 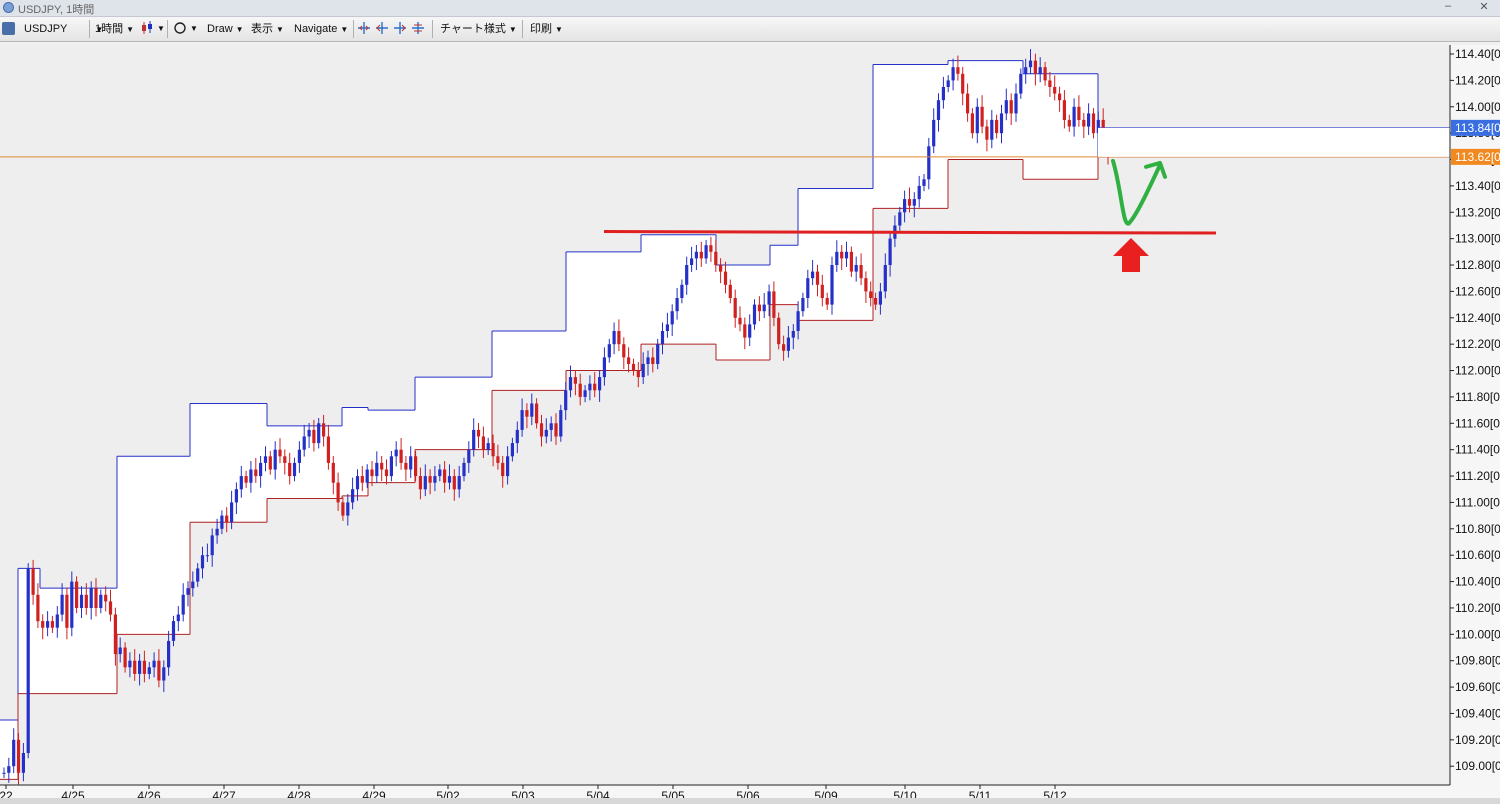 What do you see at coordinates (225, 29) in the screenshot?
I see `draw-menu: Draw ▼` at bounding box center [225, 29].